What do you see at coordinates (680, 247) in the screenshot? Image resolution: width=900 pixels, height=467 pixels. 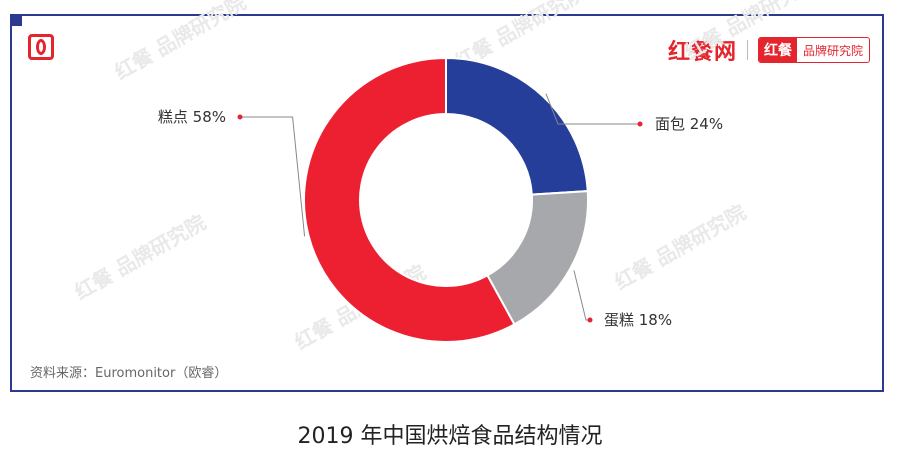 I see `watermark-5: 红餐 品牌研究院` at bounding box center [680, 247].